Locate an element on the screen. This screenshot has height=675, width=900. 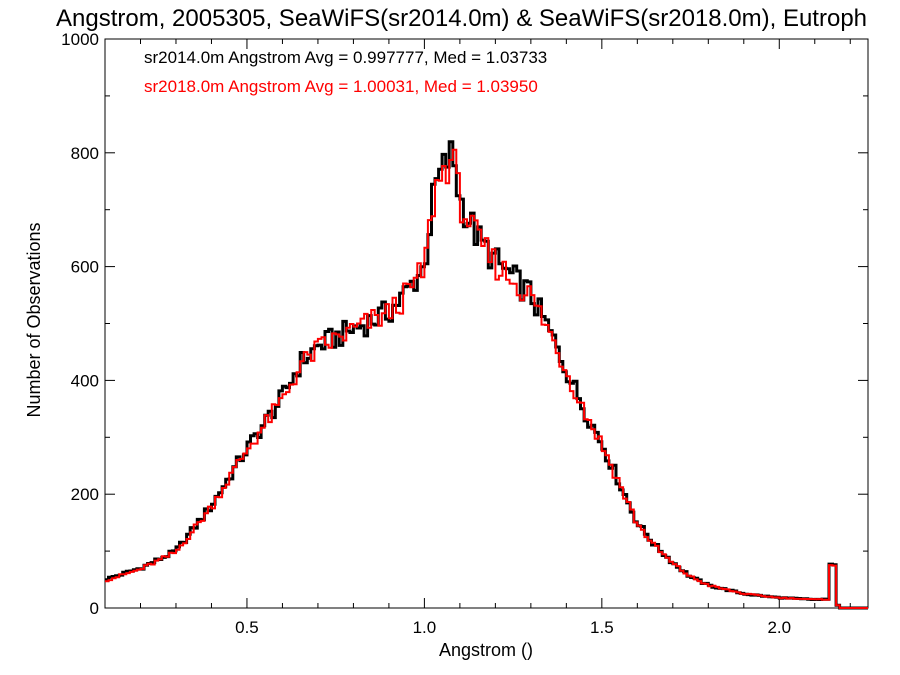
x-axis-label: Angstrom () is located at coordinates (486, 650).